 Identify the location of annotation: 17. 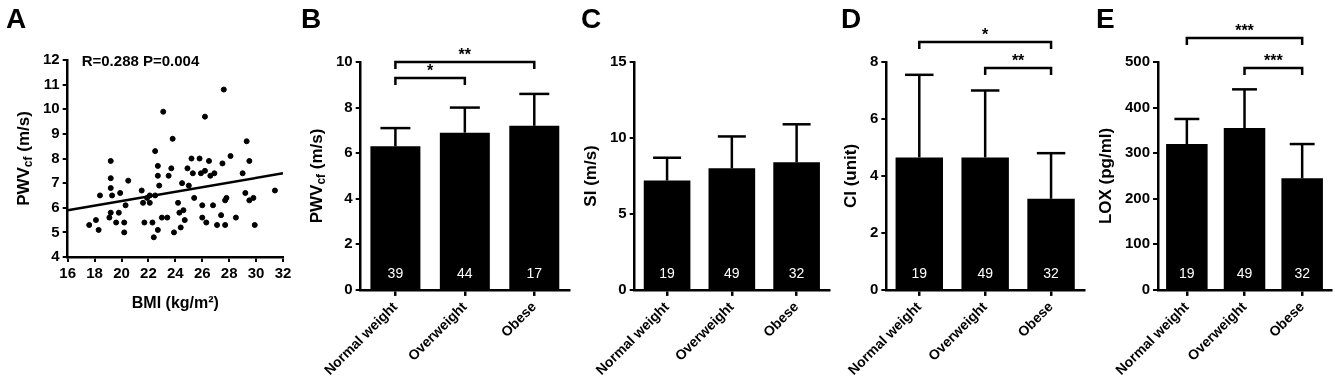
(534, 272).